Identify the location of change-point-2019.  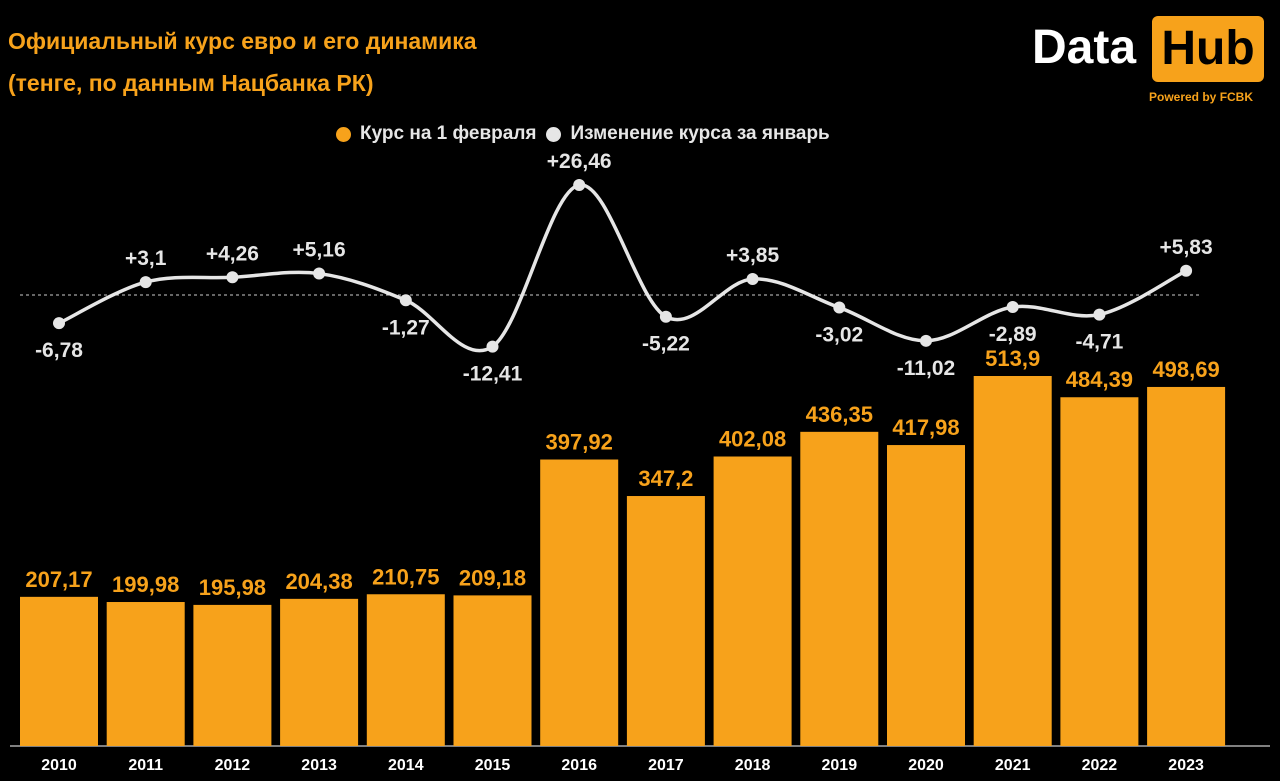
(839, 307).